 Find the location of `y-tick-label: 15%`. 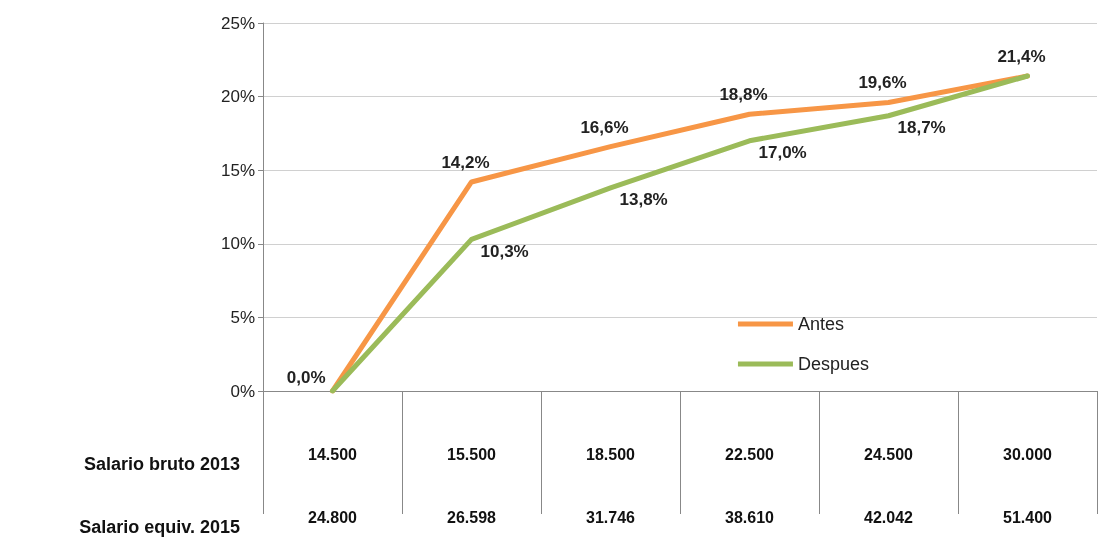

y-tick-label: 15% is located at coordinates (237, 170).